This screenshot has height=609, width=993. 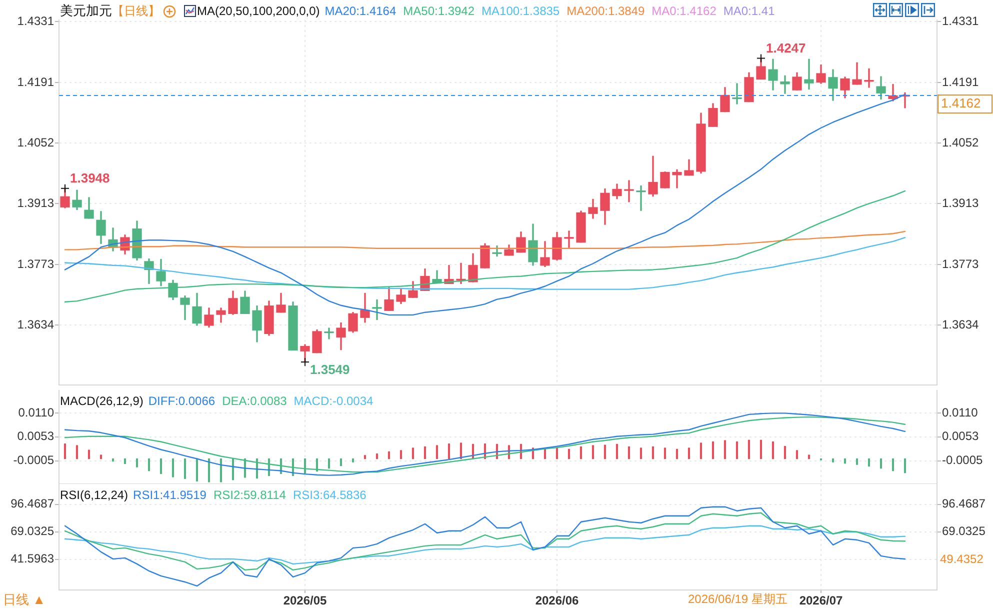 I want to click on annotation: MACD:-0.0034, so click(x=334, y=401).